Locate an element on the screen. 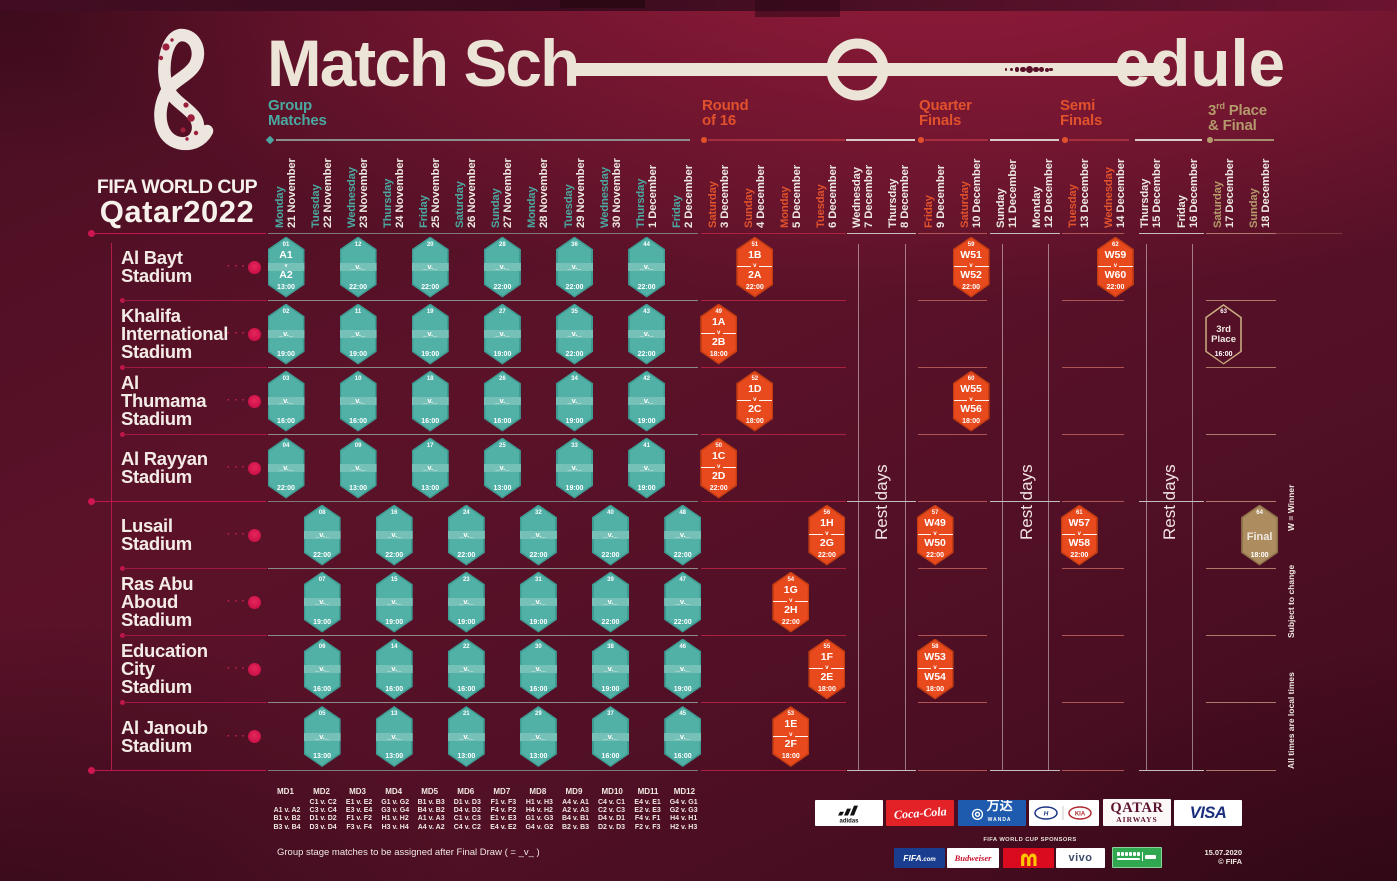 The width and height of the screenshot is (1397, 881). svg-text: adidas is located at coordinates (849, 821).